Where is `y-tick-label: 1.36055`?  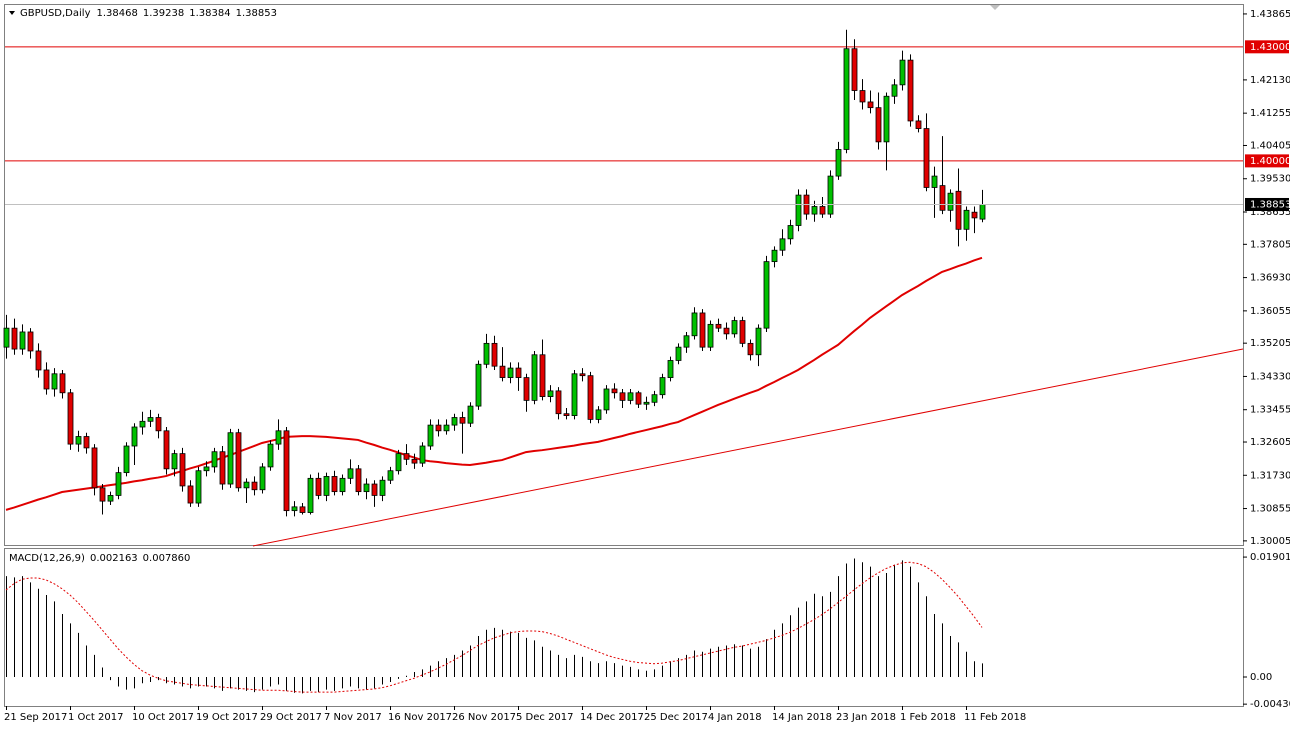 y-tick-label: 1.36055 is located at coordinates (1270, 311).